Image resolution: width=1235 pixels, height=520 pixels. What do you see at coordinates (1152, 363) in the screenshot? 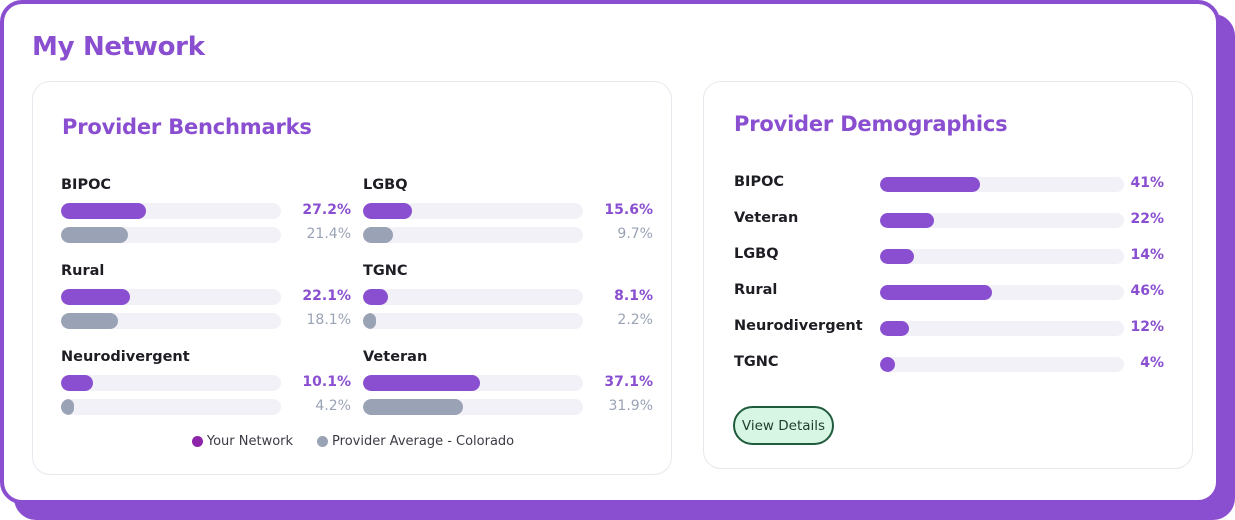
I see `demographic-value: 4%` at bounding box center [1152, 363].